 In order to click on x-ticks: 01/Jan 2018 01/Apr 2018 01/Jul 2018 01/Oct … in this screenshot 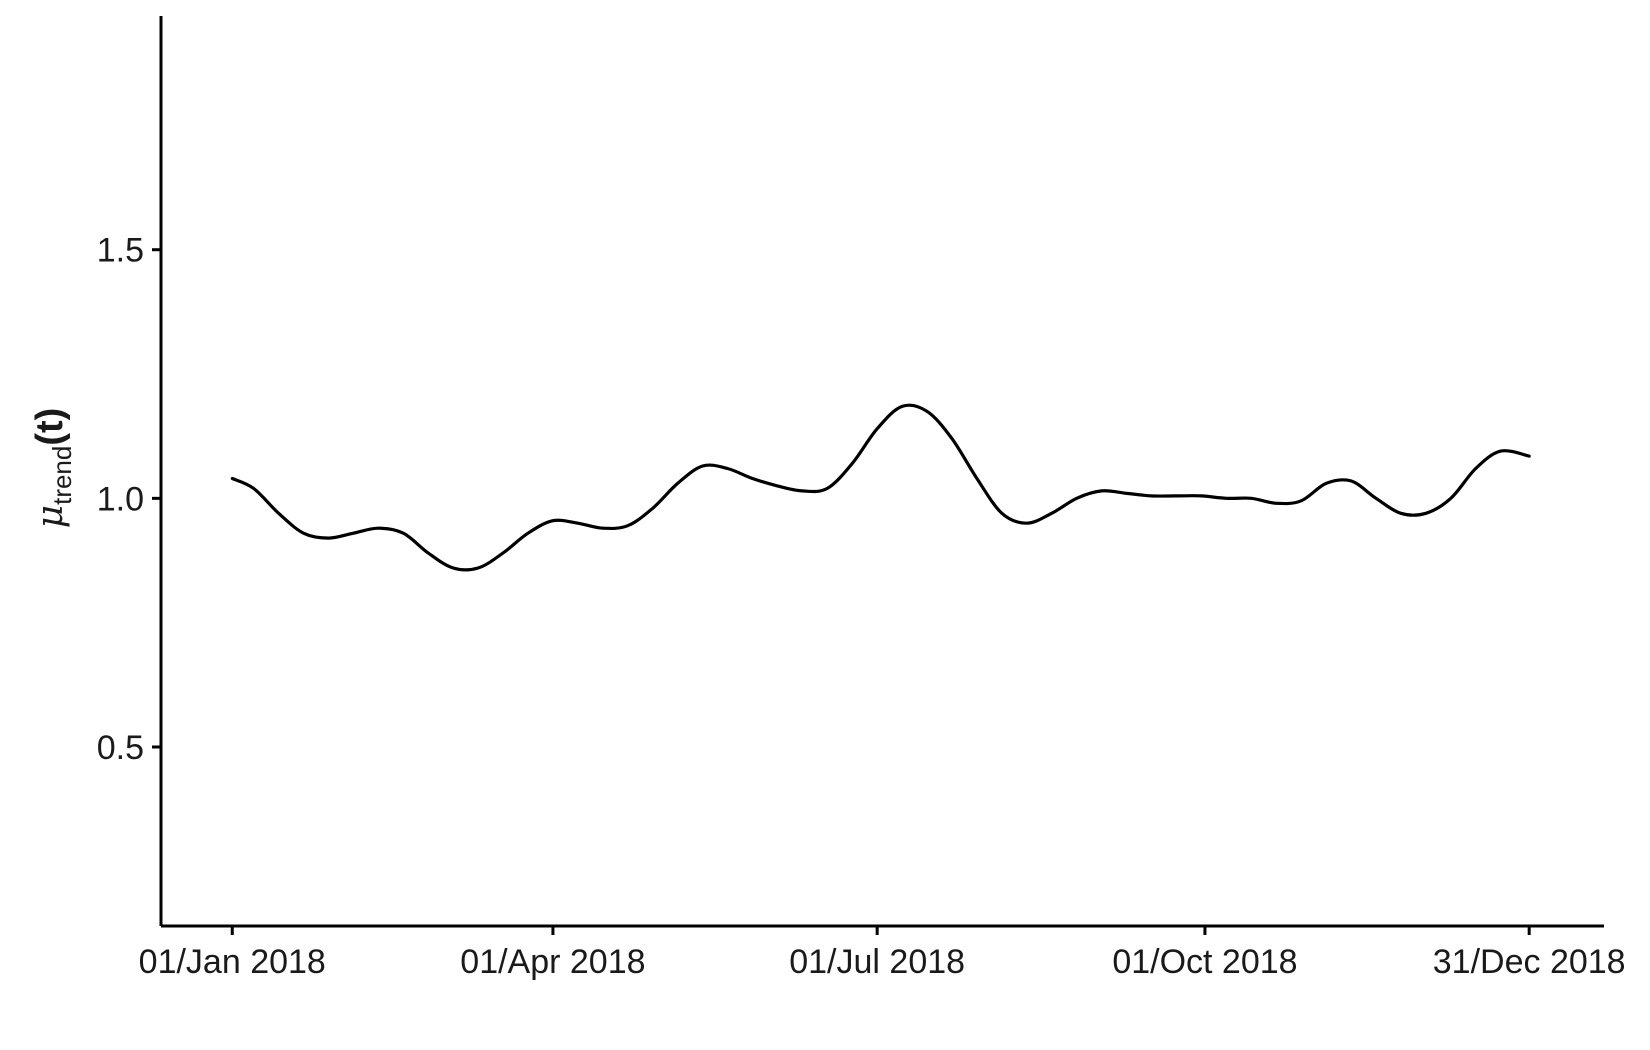, I will do `click(882, 953)`.